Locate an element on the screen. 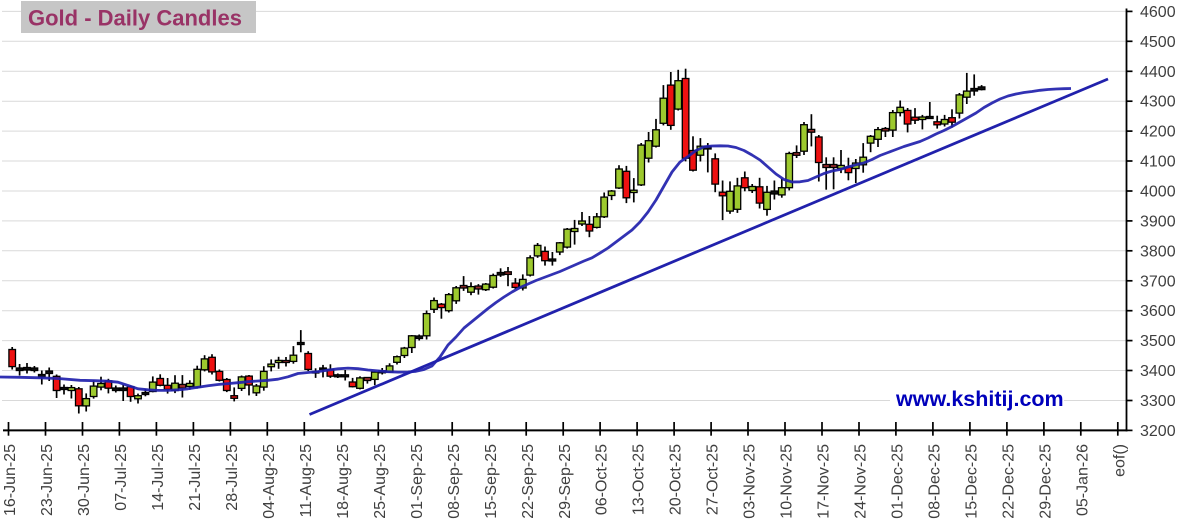  svg-text: 21-Jul-25 is located at coordinates (195, 477).